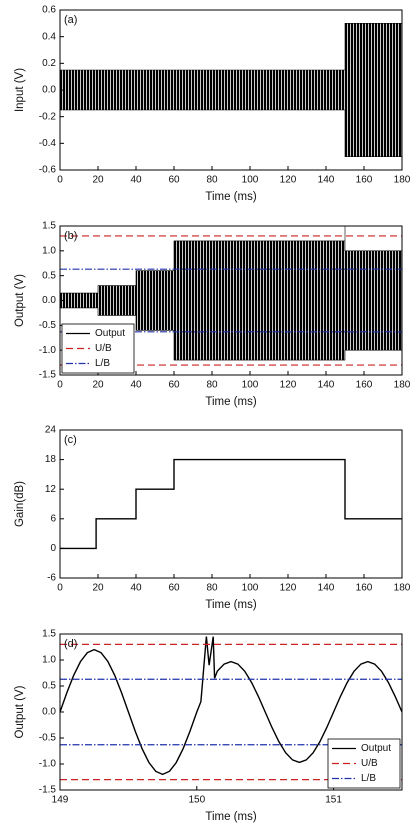 The height and width of the screenshot is (836, 418). I want to click on y-tick-label: -0.4, so click(48, 143).